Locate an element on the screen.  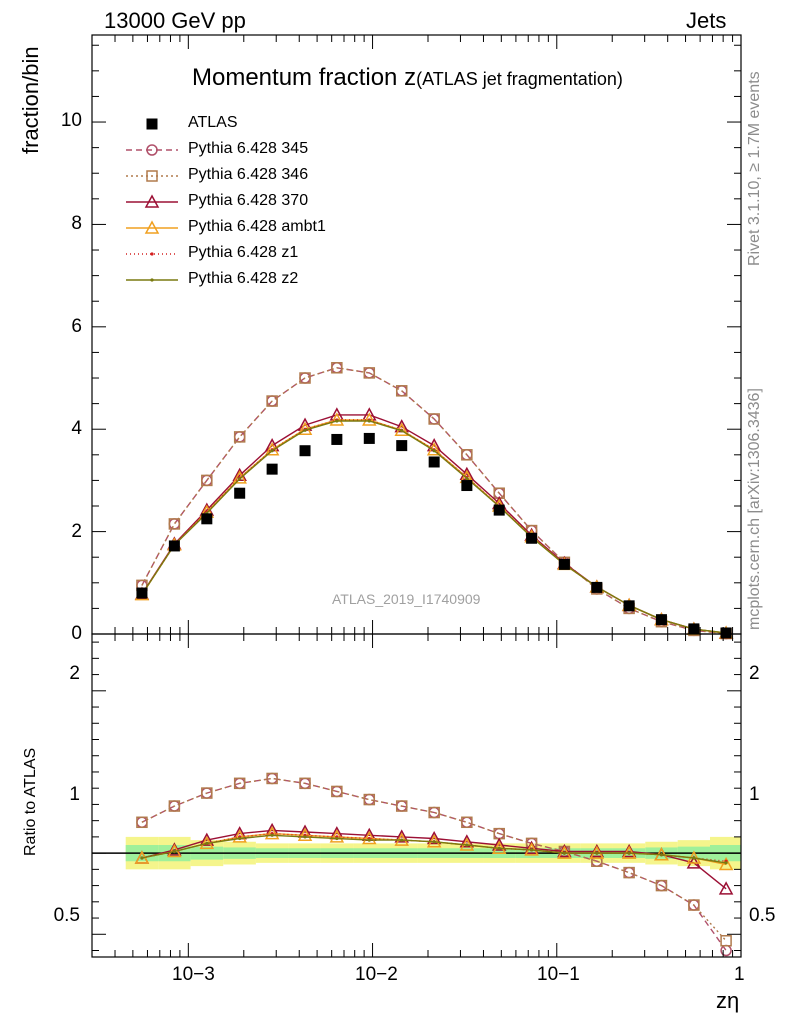
y-tick-label-main-6: 6 is located at coordinates (76, 326).